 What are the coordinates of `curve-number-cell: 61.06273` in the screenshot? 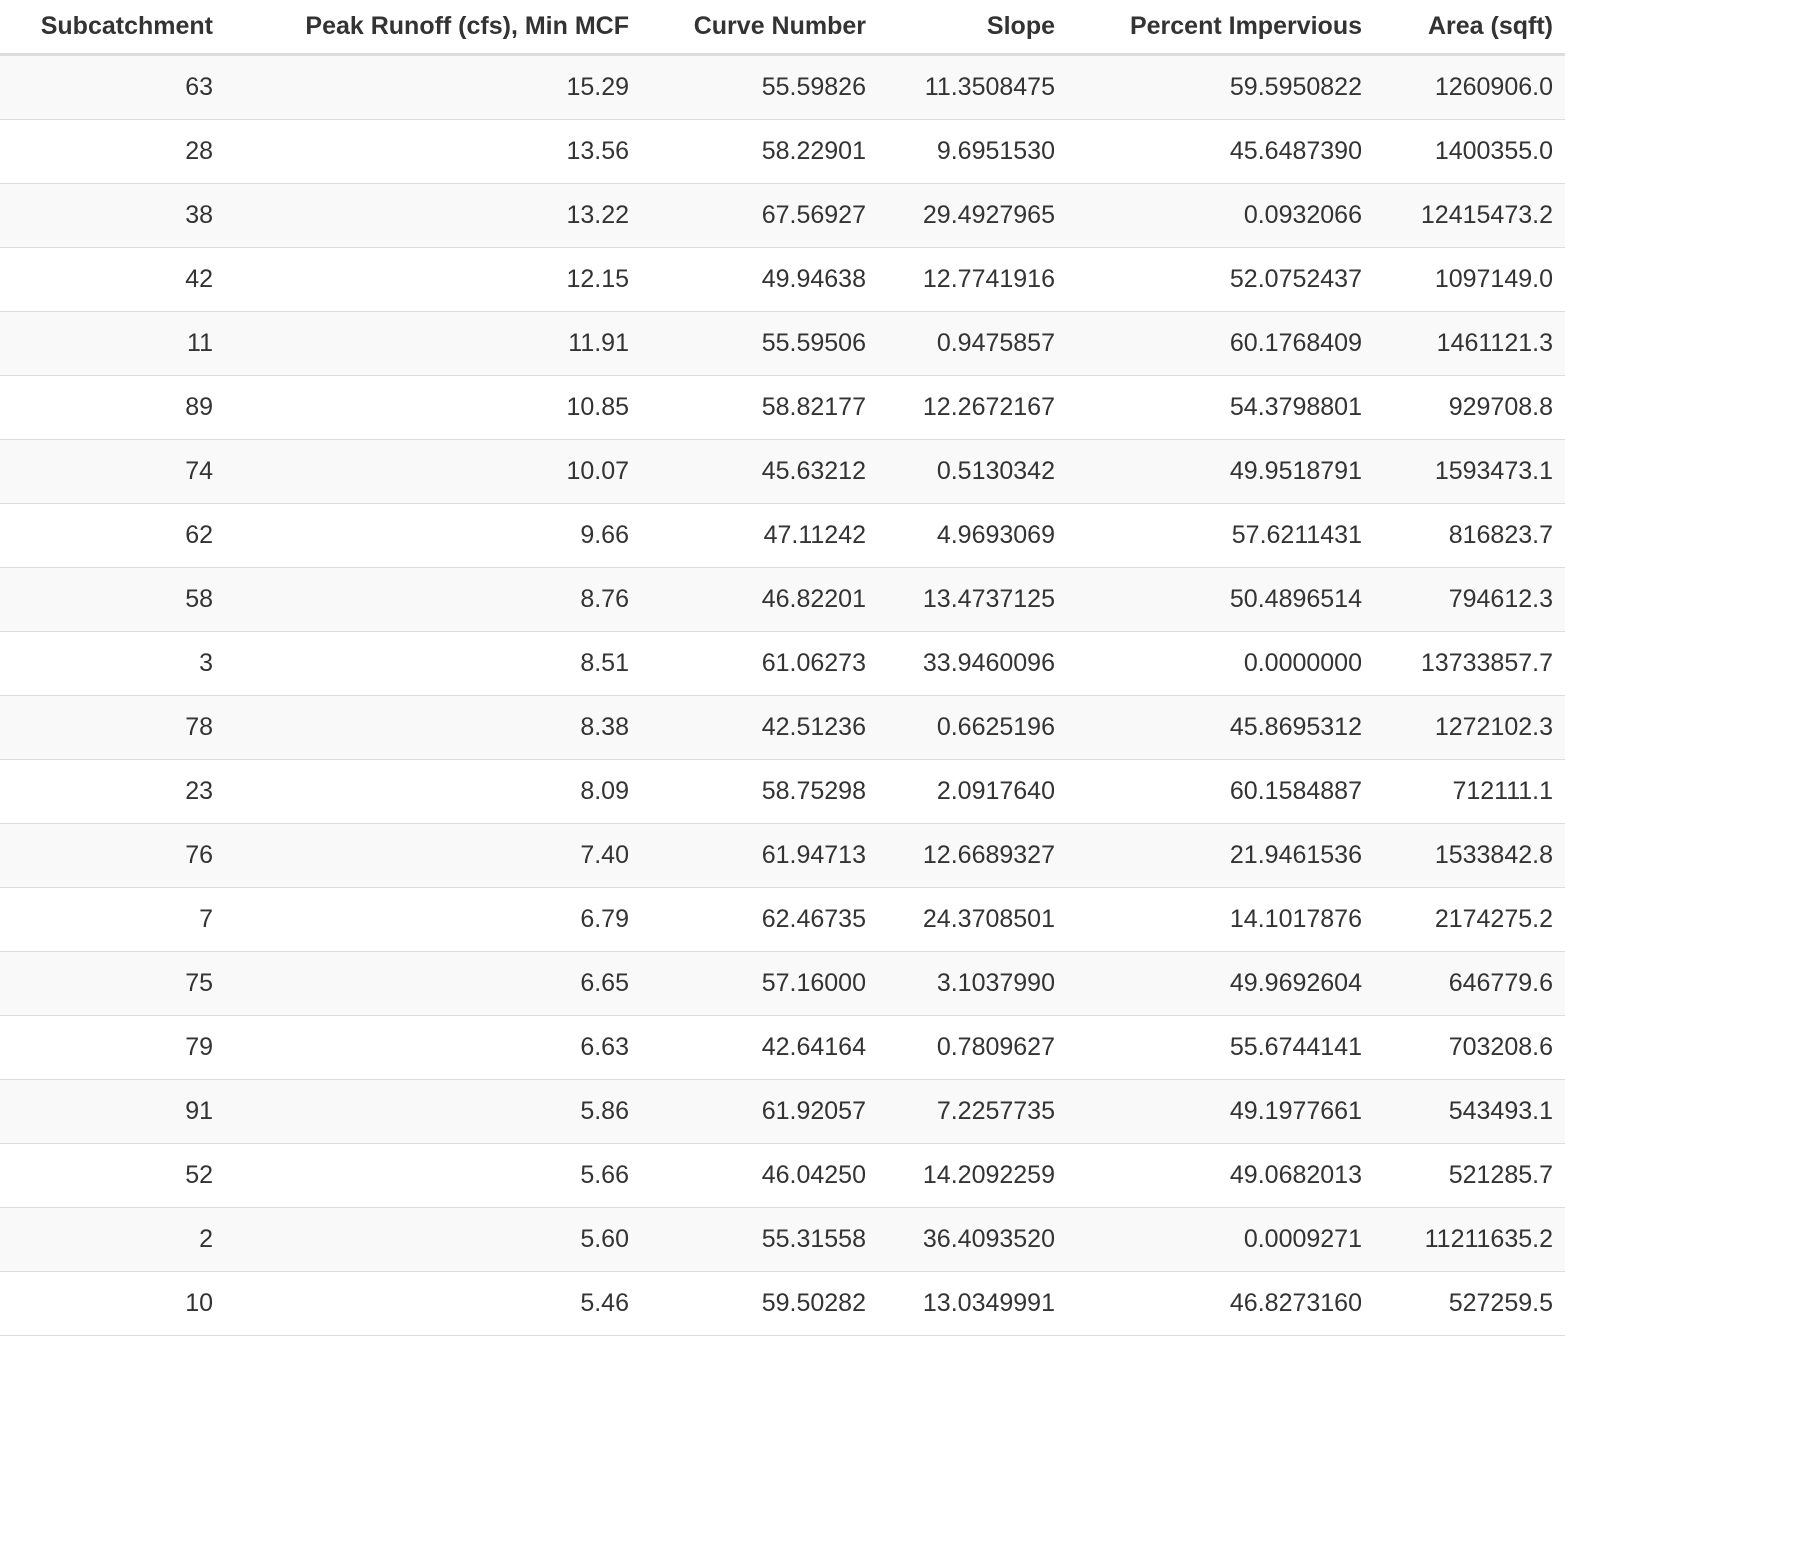 It's located at (759, 663).